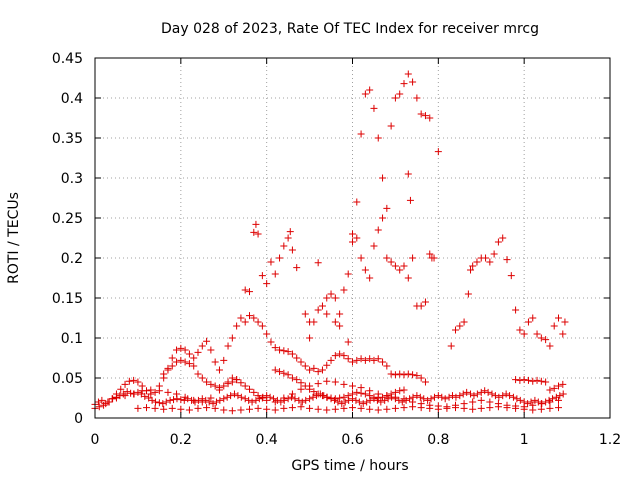  I want to click on x-tick-label: 0.4, so click(267, 440).